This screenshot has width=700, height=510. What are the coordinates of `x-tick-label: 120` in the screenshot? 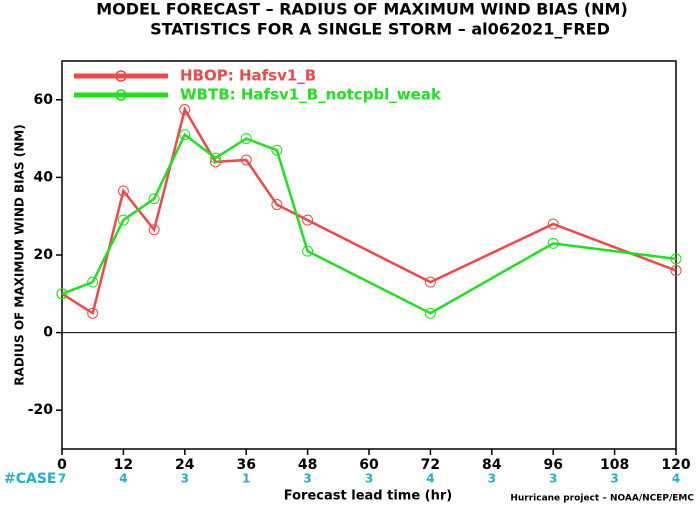 It's located at (675, 465).